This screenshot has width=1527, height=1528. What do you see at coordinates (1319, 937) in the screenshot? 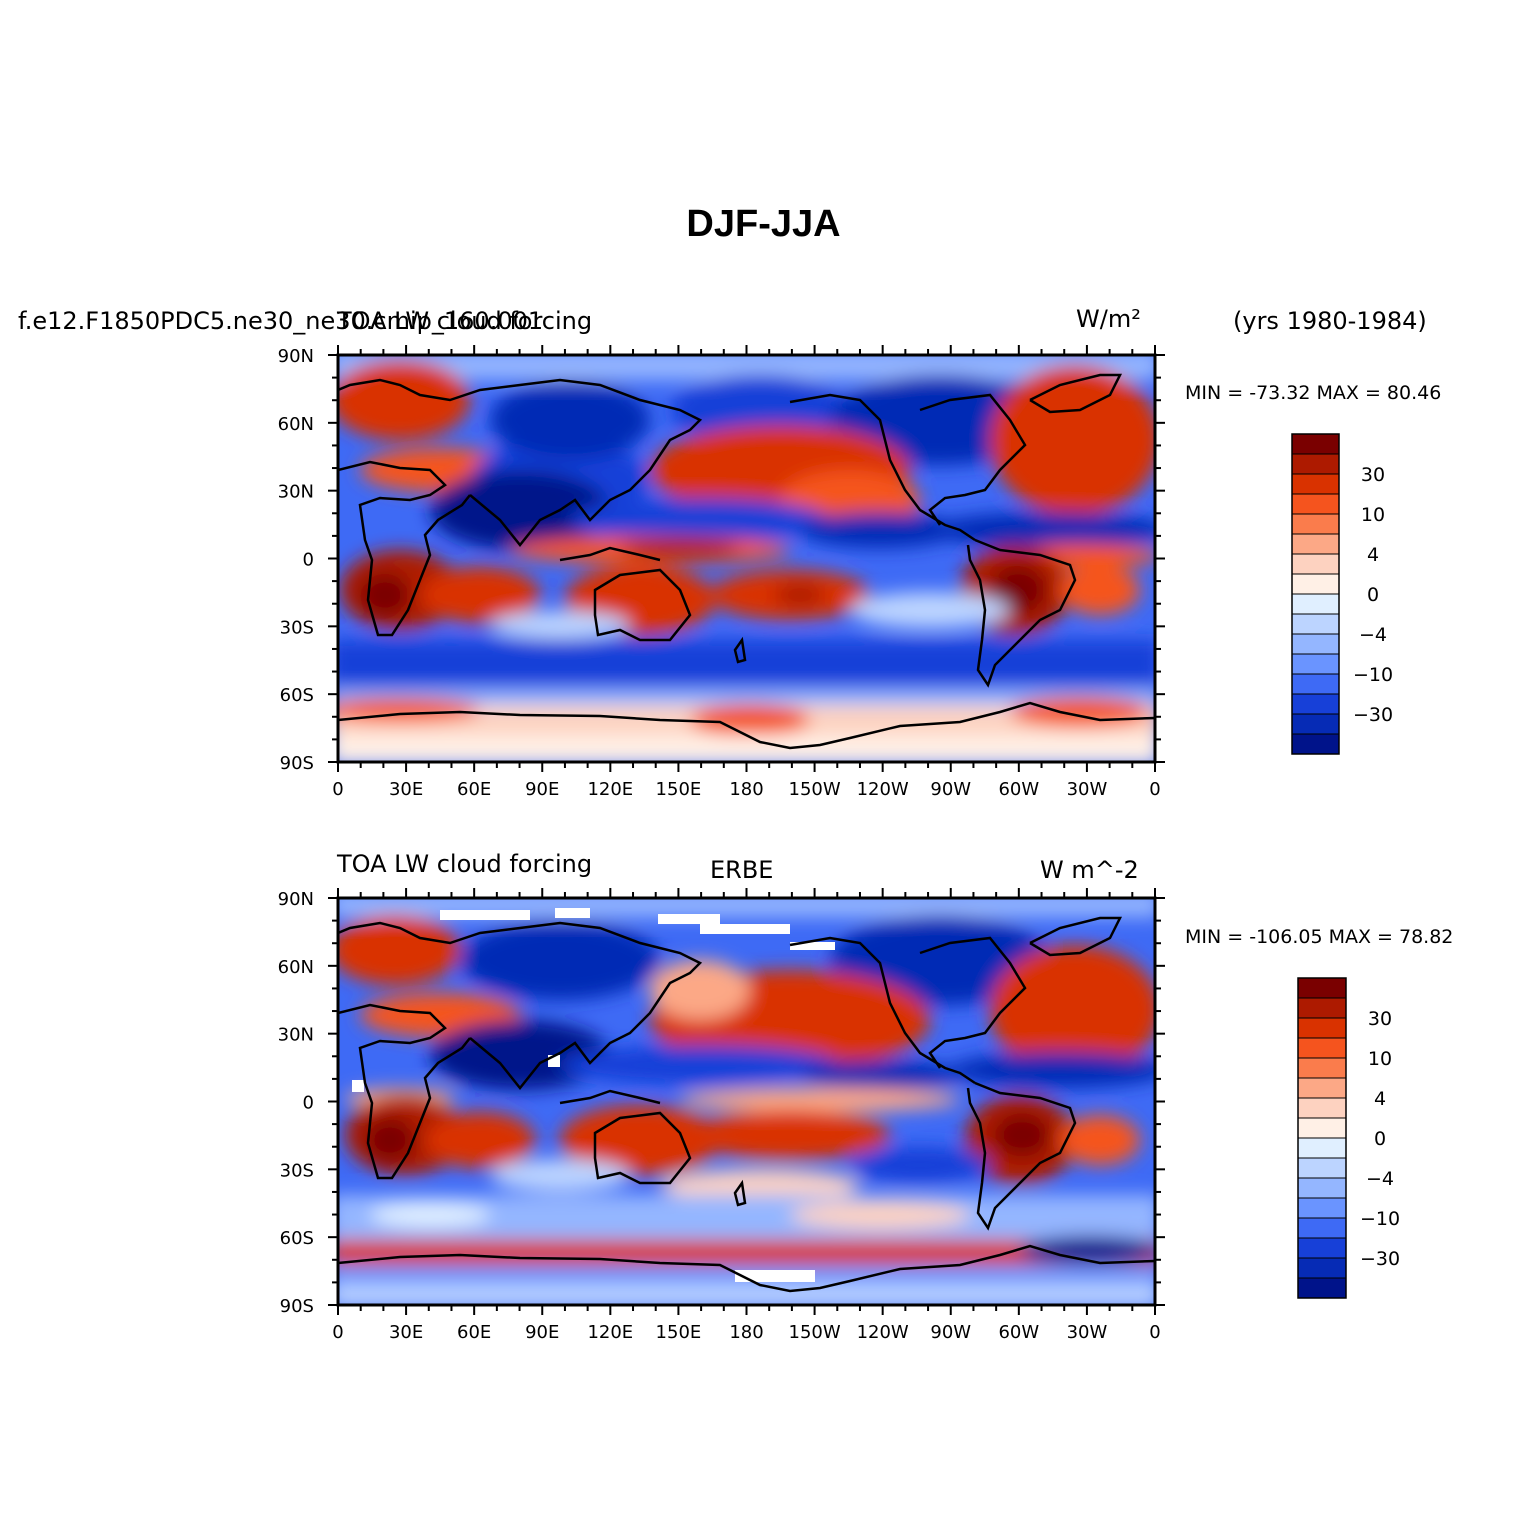
I see `panel2-min-max: MIN = -106.05 MAX = 78.82` at bounding box center [1319, 937].